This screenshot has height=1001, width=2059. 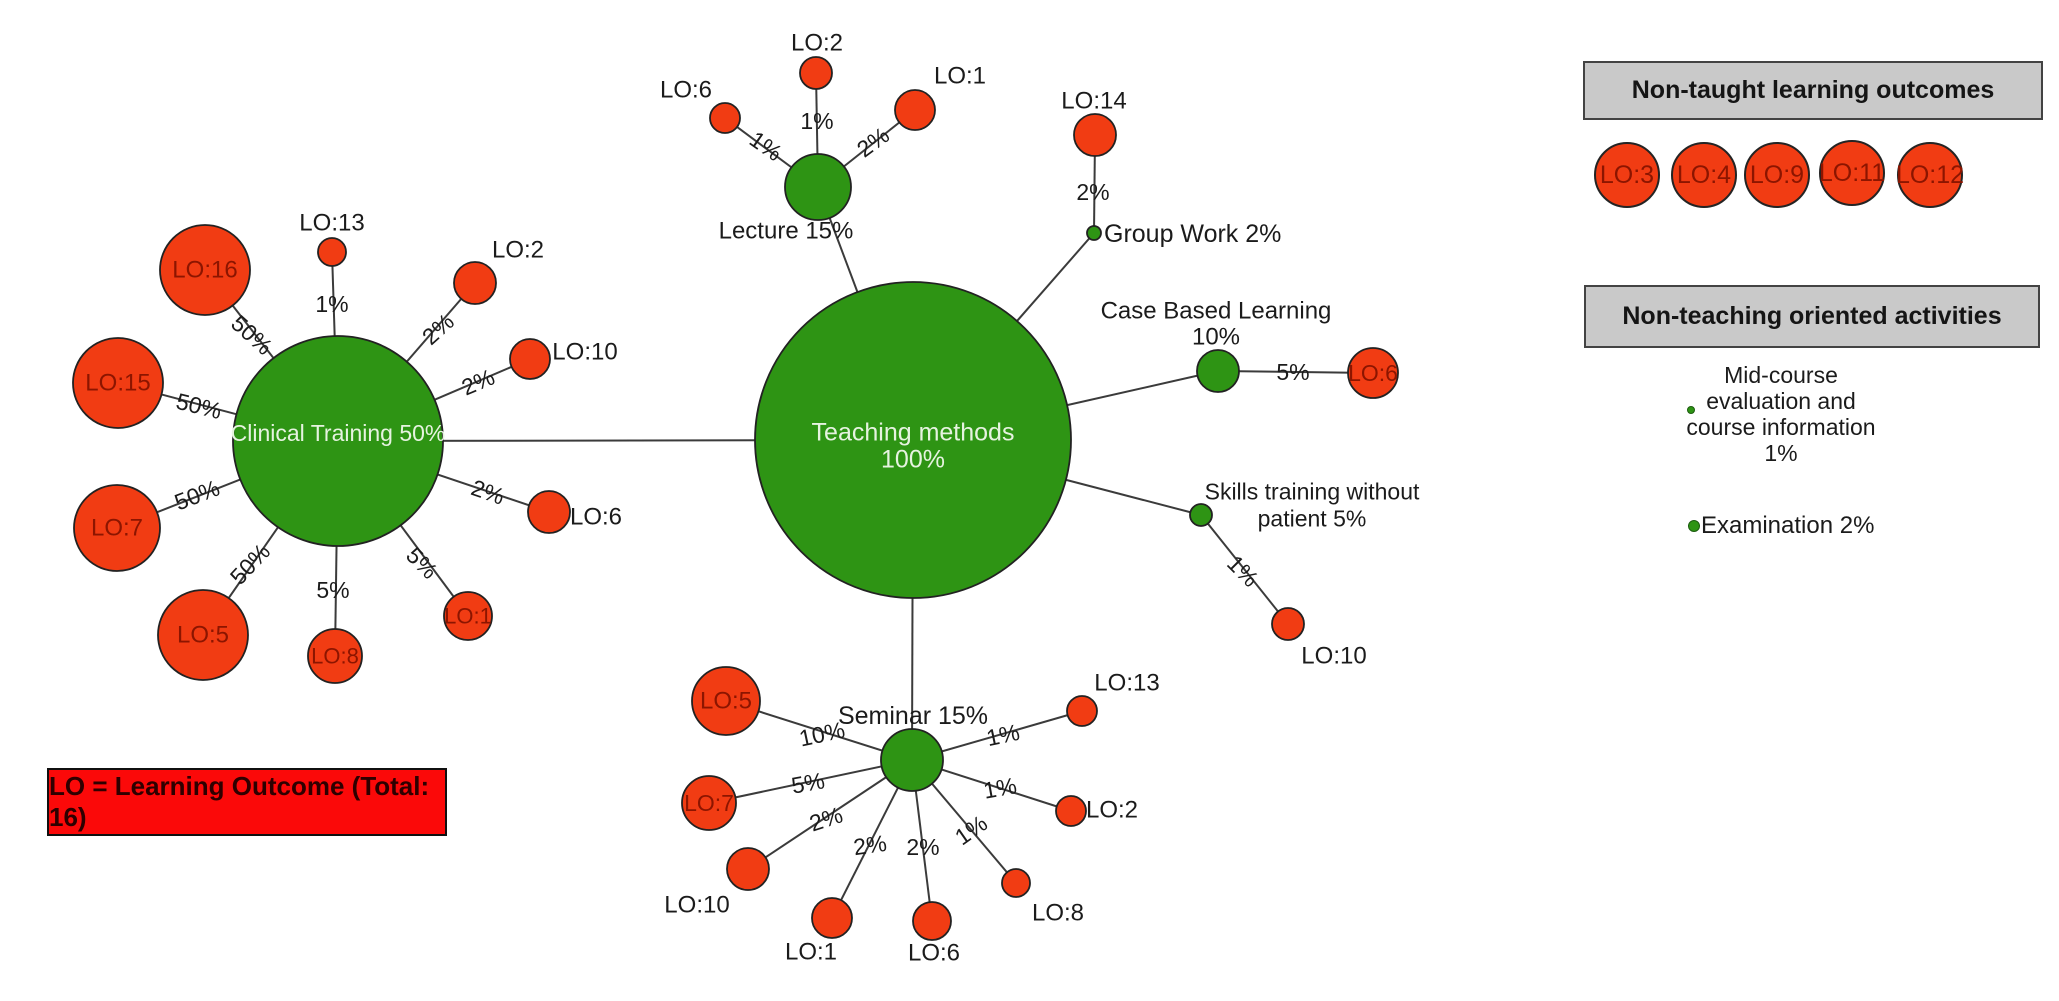 I want to click on node-teaching, so click(x=913, y=440).